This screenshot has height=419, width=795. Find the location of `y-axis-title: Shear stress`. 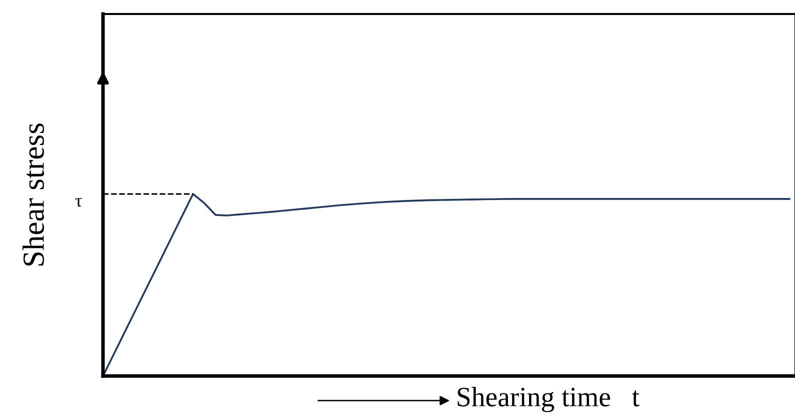

y-axis-title: Shear stress is located at coordinates (33, 195).